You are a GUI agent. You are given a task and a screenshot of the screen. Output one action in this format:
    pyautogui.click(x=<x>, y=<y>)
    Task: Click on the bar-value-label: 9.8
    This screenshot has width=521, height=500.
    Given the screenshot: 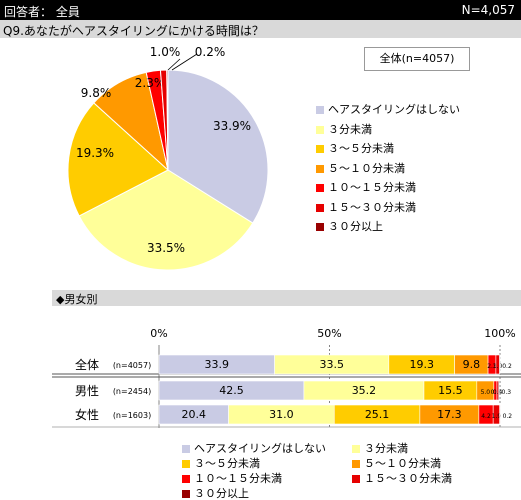 What is the action you would take?
    pyautogui.click(x=472, y=364)
    